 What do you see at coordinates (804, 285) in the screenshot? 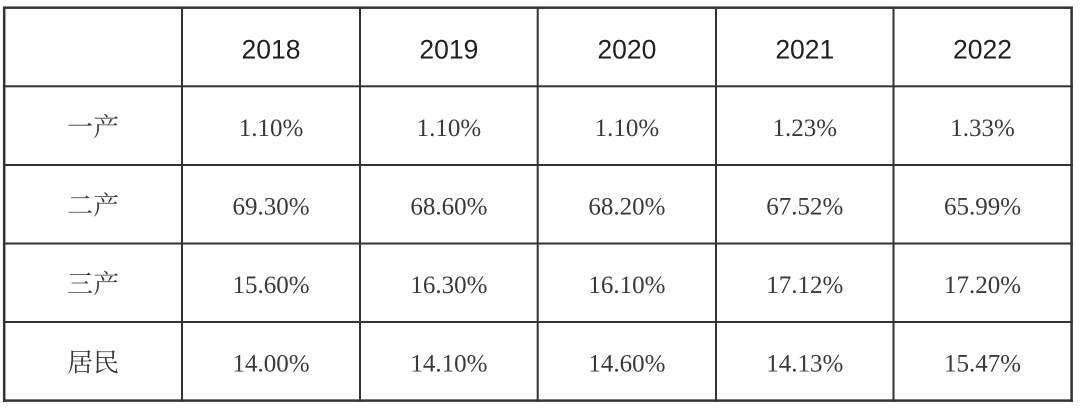
I see `svg-text: 17.12%` at bounding box center [804, 285].